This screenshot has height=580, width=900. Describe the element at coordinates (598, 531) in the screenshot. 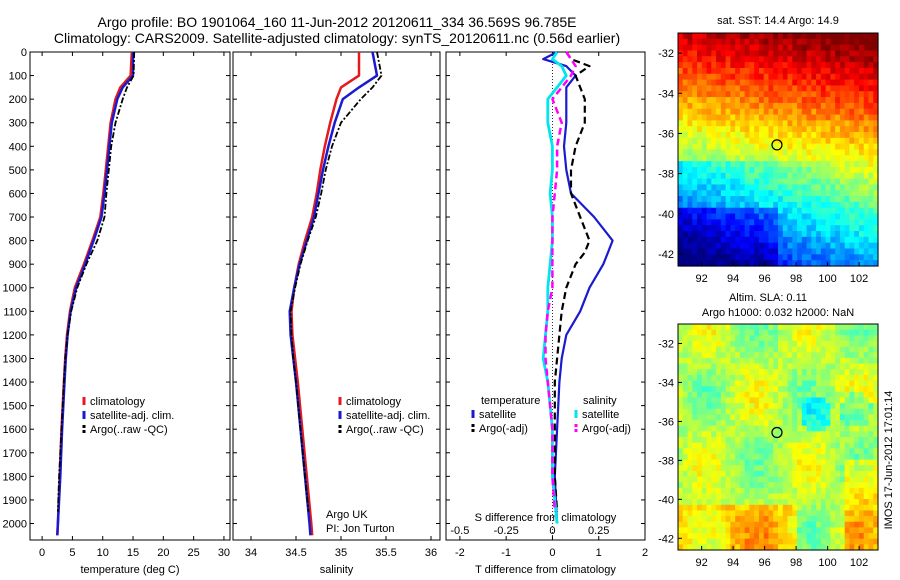

I see `s-xtick-label: 0.25` at that location.